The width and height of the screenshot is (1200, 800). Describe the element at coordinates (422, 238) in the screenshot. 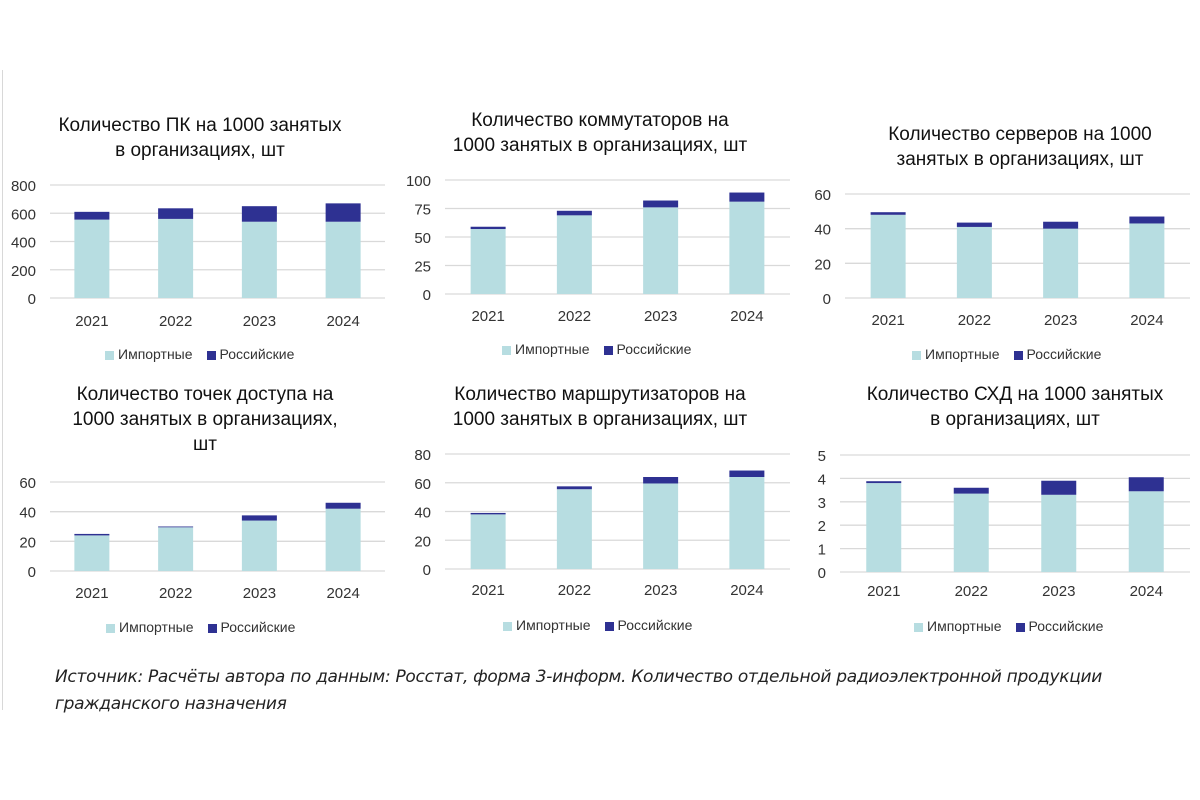

I see `y-tick-label: 50` at that location.